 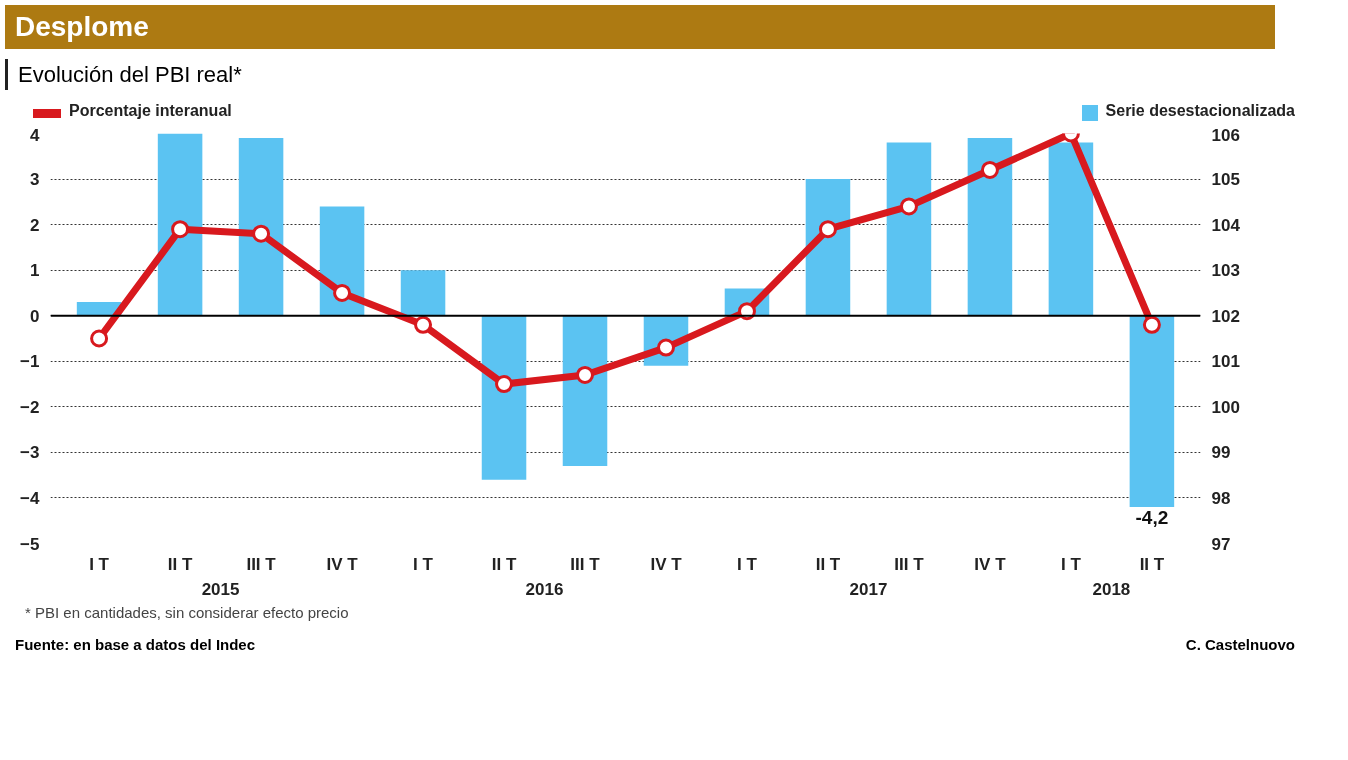 I want to click on y-tick-label: −5, so click(x=30, y=544).